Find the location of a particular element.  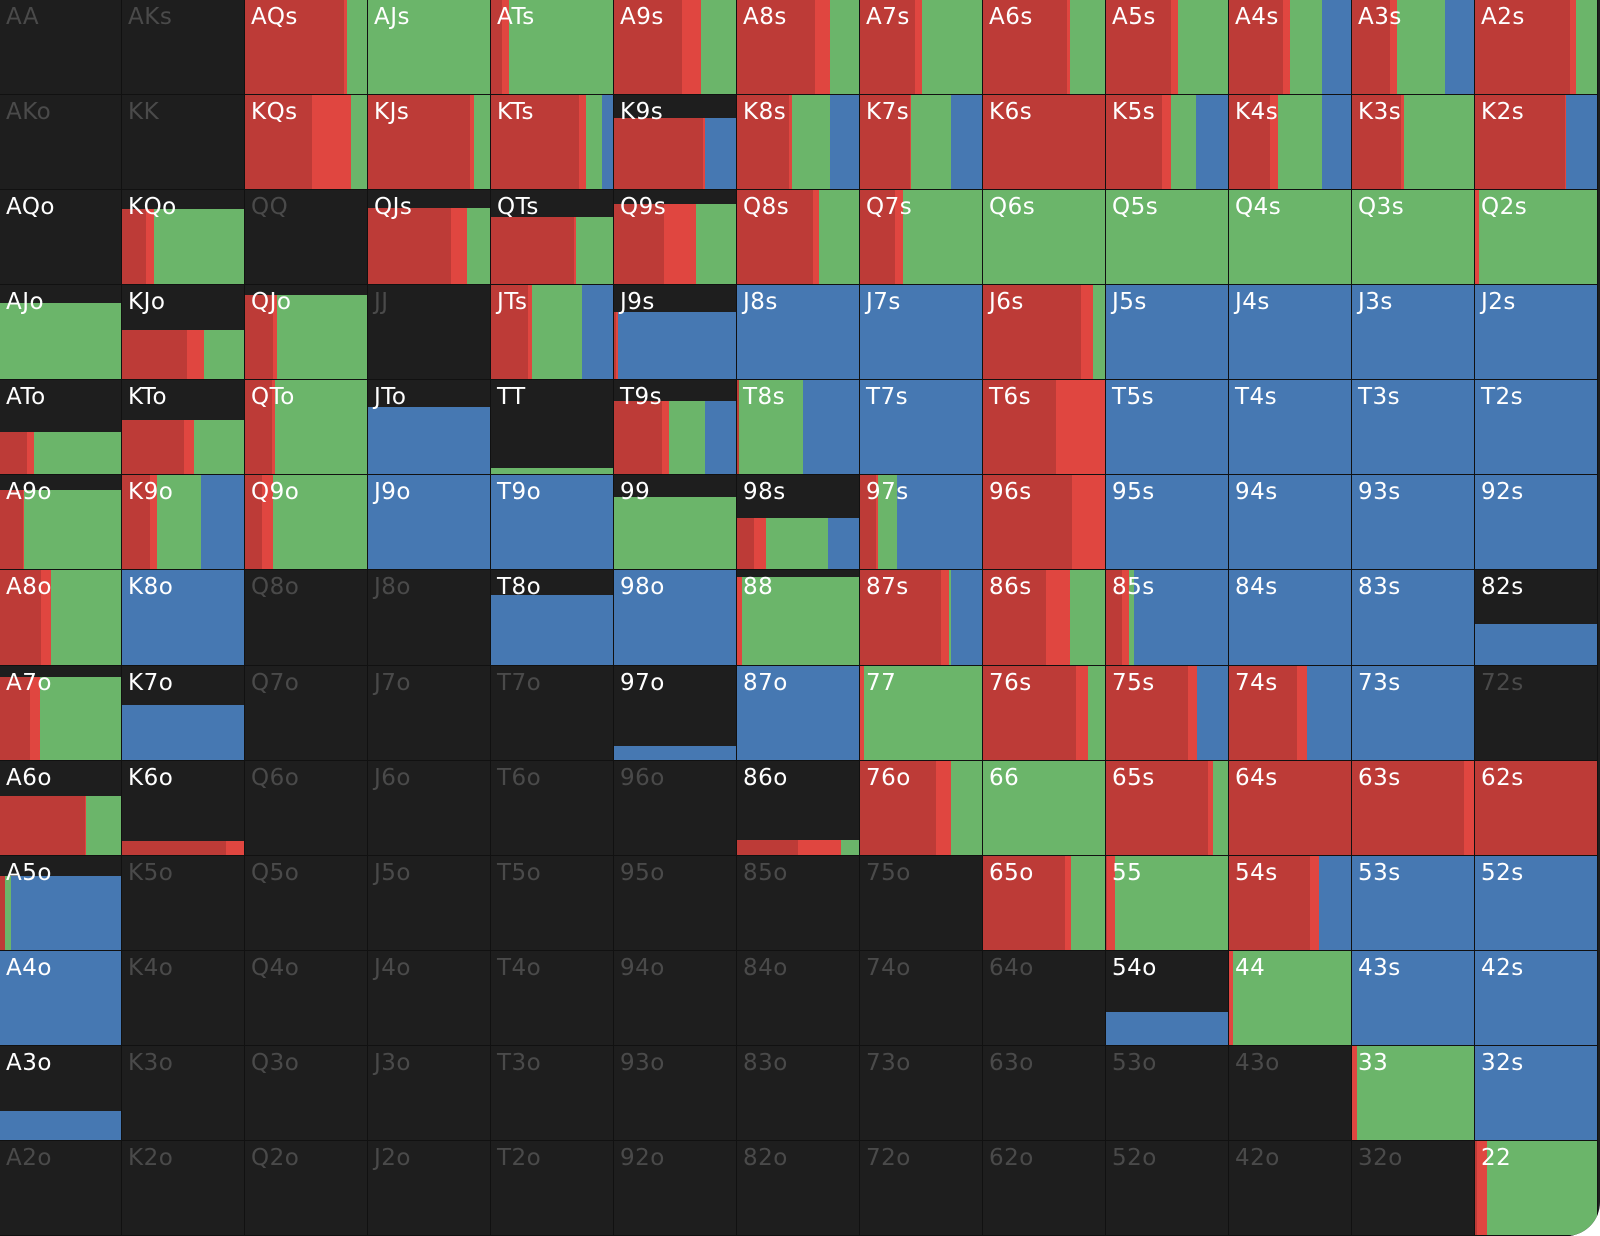

hand-cell-J5o: J5o is located at coordinates (429, 903).